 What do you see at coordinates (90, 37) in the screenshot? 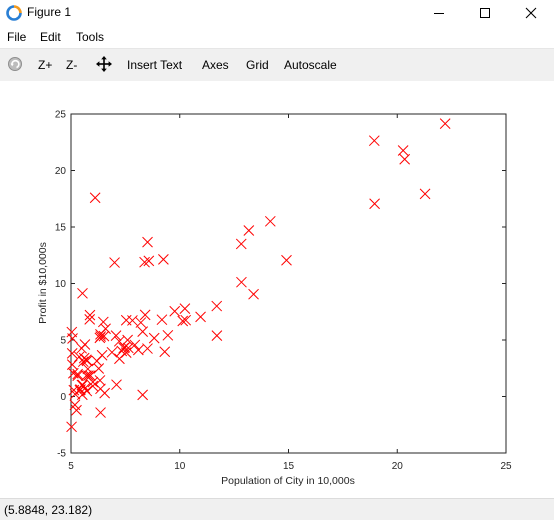
I see `menu-tools: Tools` at bounding box center [90, 37].